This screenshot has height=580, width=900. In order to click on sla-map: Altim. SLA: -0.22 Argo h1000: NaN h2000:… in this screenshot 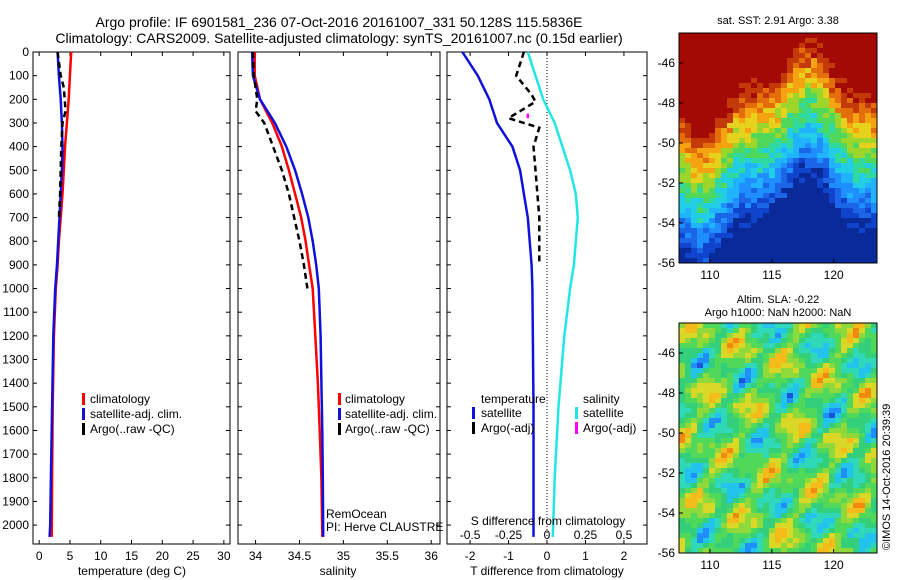, I will do `click(768, 433)`.